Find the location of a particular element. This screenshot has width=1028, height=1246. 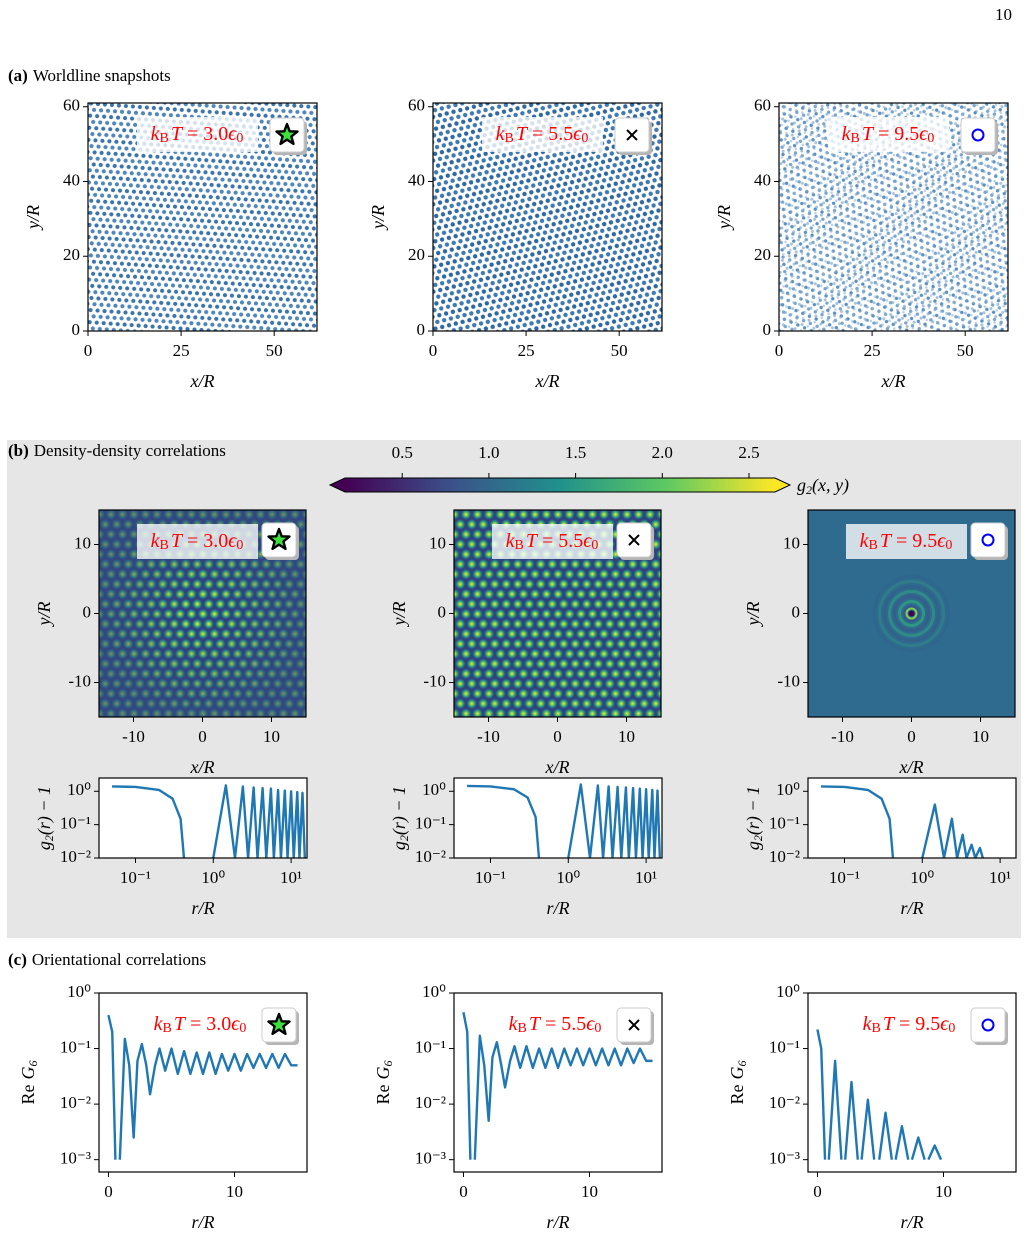

colorbar: 0.5 1.0 1.5 2.0 2.5 g2(x, y) is located at coordinates (588, 470).